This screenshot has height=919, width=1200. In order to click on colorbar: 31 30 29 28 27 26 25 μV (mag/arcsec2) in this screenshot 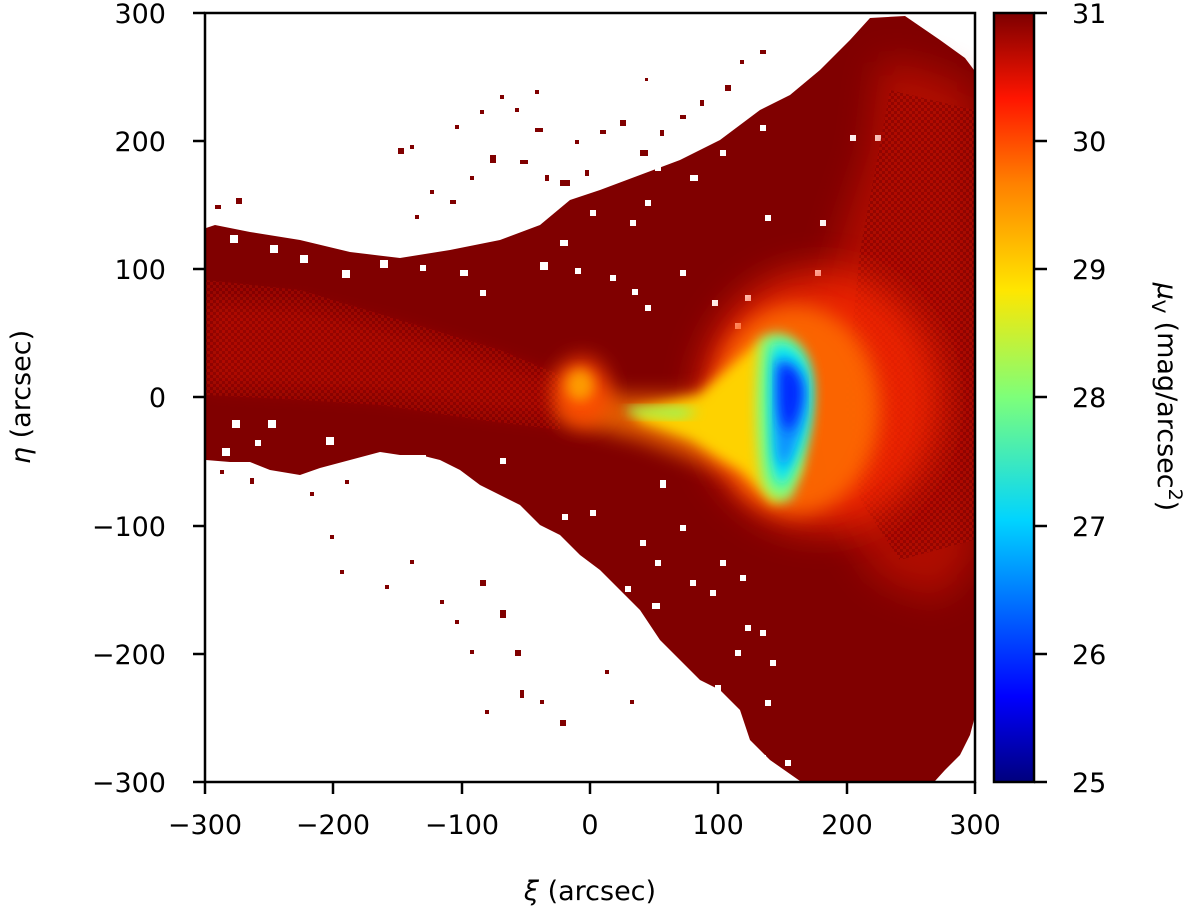, I will do `click(1089, 399)`.